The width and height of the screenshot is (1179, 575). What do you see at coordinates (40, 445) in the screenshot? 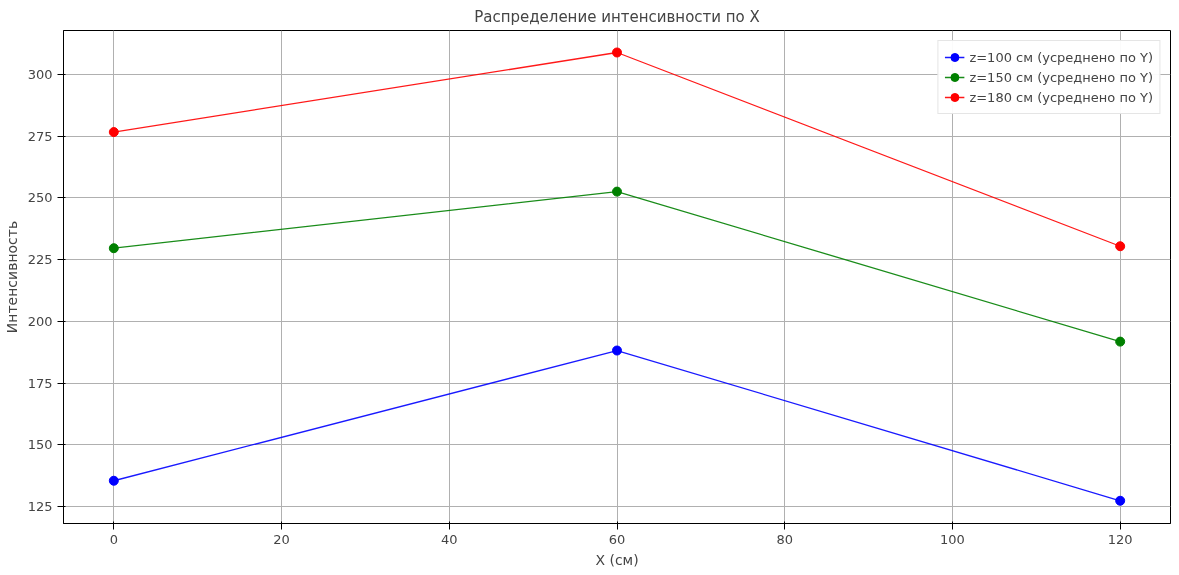
I see `y-tick-label: 150` at bounding box center [40, 445].